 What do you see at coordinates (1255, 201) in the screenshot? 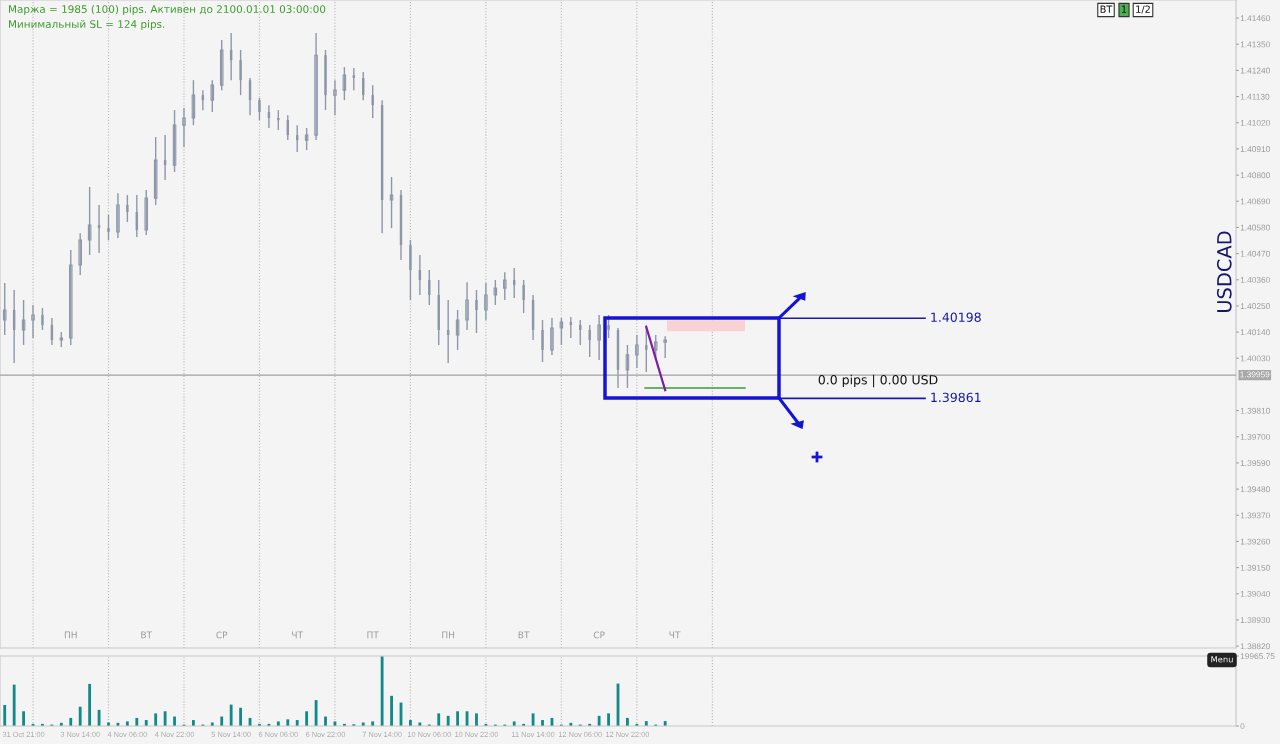
I see `y-tick-label: 1.40690` at bounding box center [1255, 201].